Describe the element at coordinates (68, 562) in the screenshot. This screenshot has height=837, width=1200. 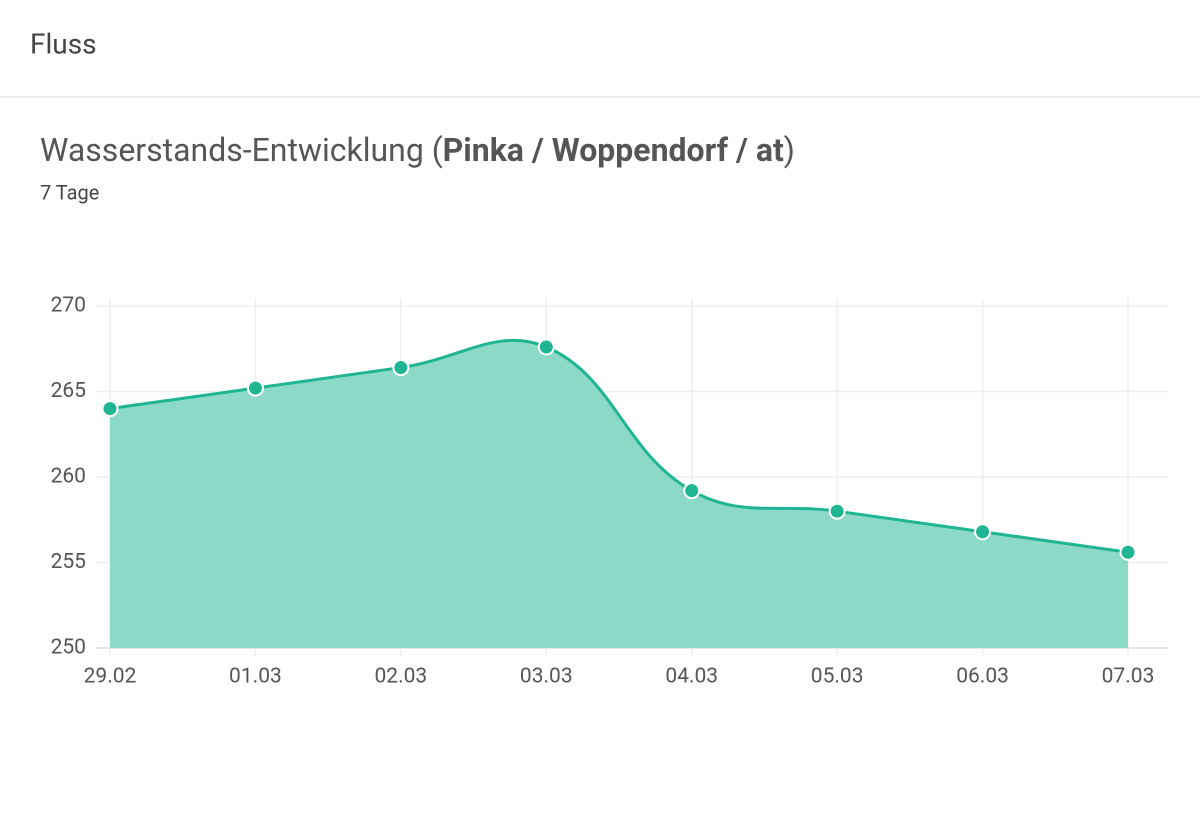
I see `y-tick-label: 255` at that location.